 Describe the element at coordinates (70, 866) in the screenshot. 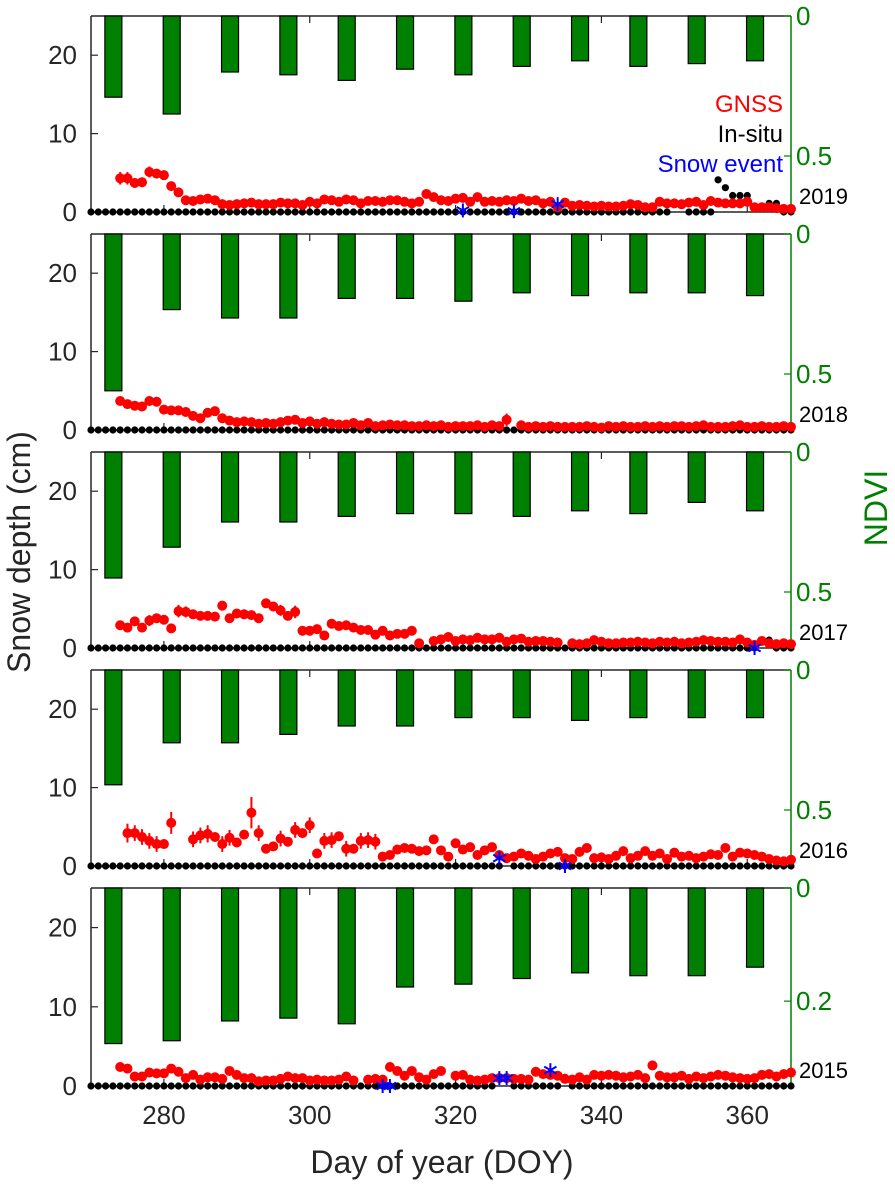

I see `panel-2016-ytick-label: 0` at that location.